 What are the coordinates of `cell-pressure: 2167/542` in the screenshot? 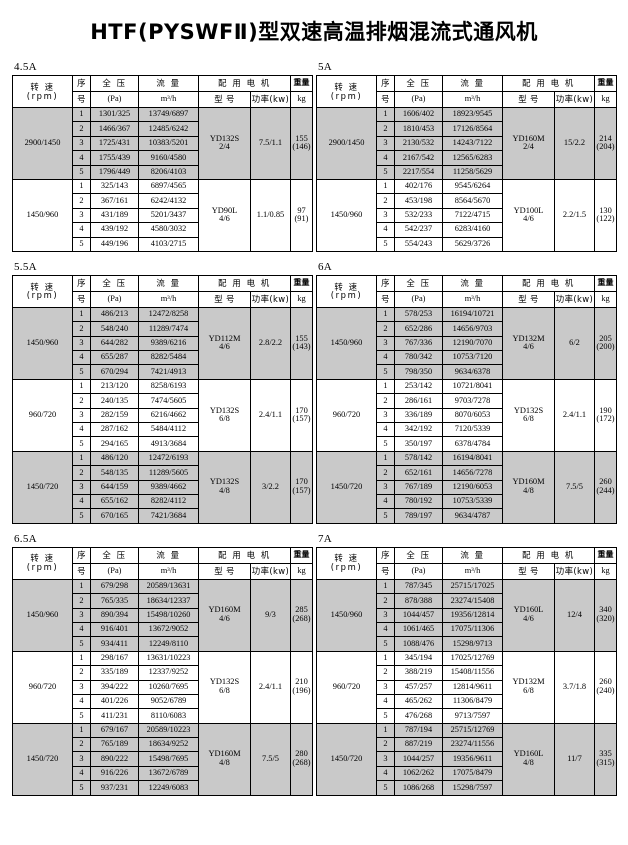 It's located at (418, 158).